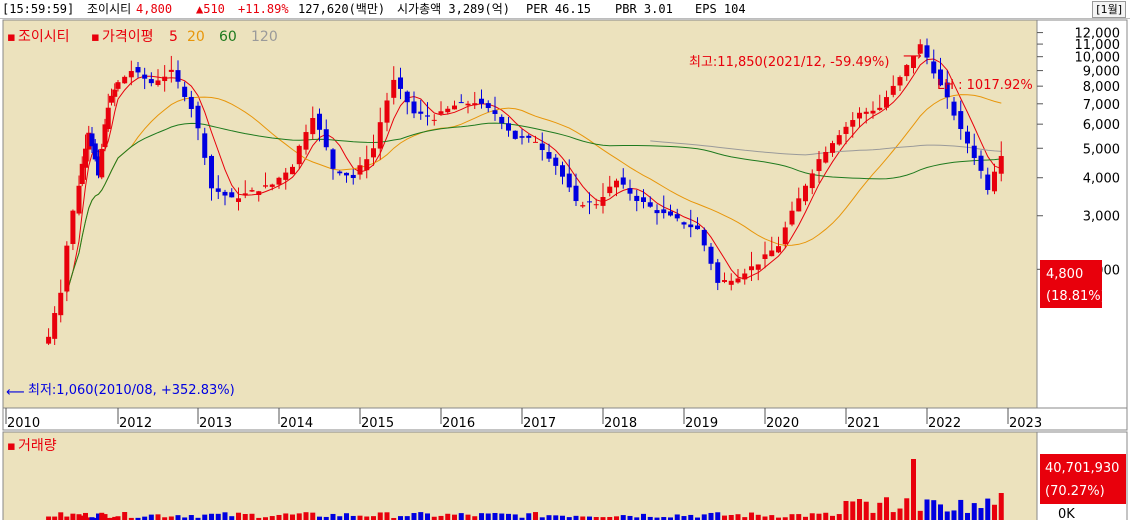  I want to click on legend-ma60: 60, so click(228, 37).